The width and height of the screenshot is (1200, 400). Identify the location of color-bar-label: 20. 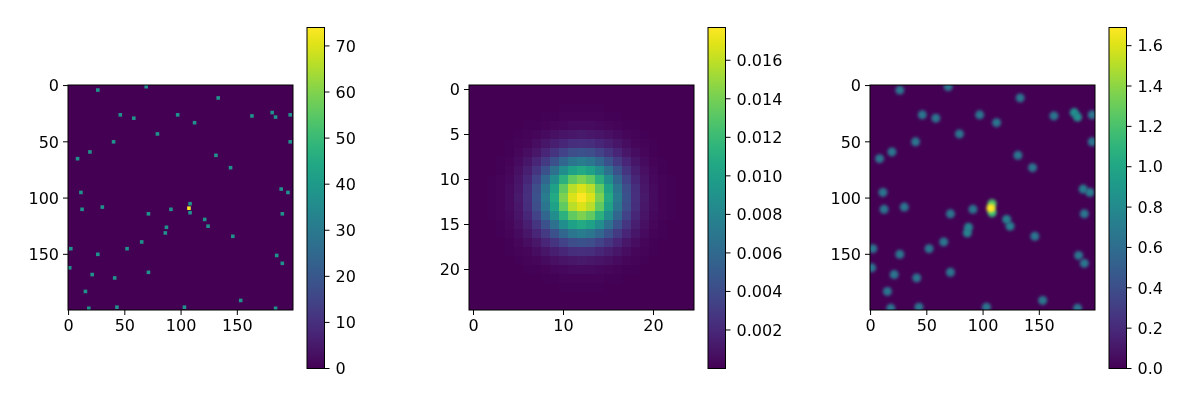
(345, 277).